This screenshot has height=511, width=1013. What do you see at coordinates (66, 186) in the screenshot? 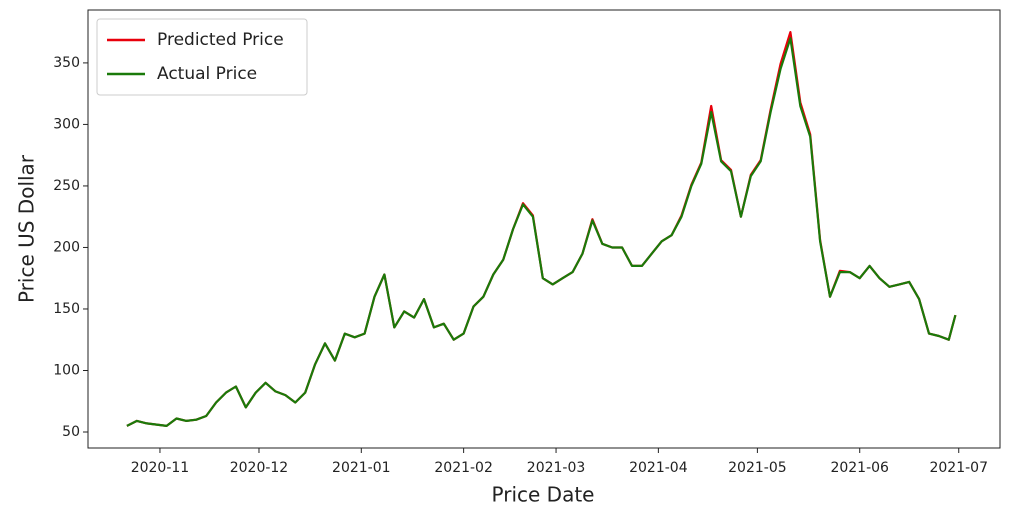
I see `y-tick-label: 250` at bounding box center [66, 186].